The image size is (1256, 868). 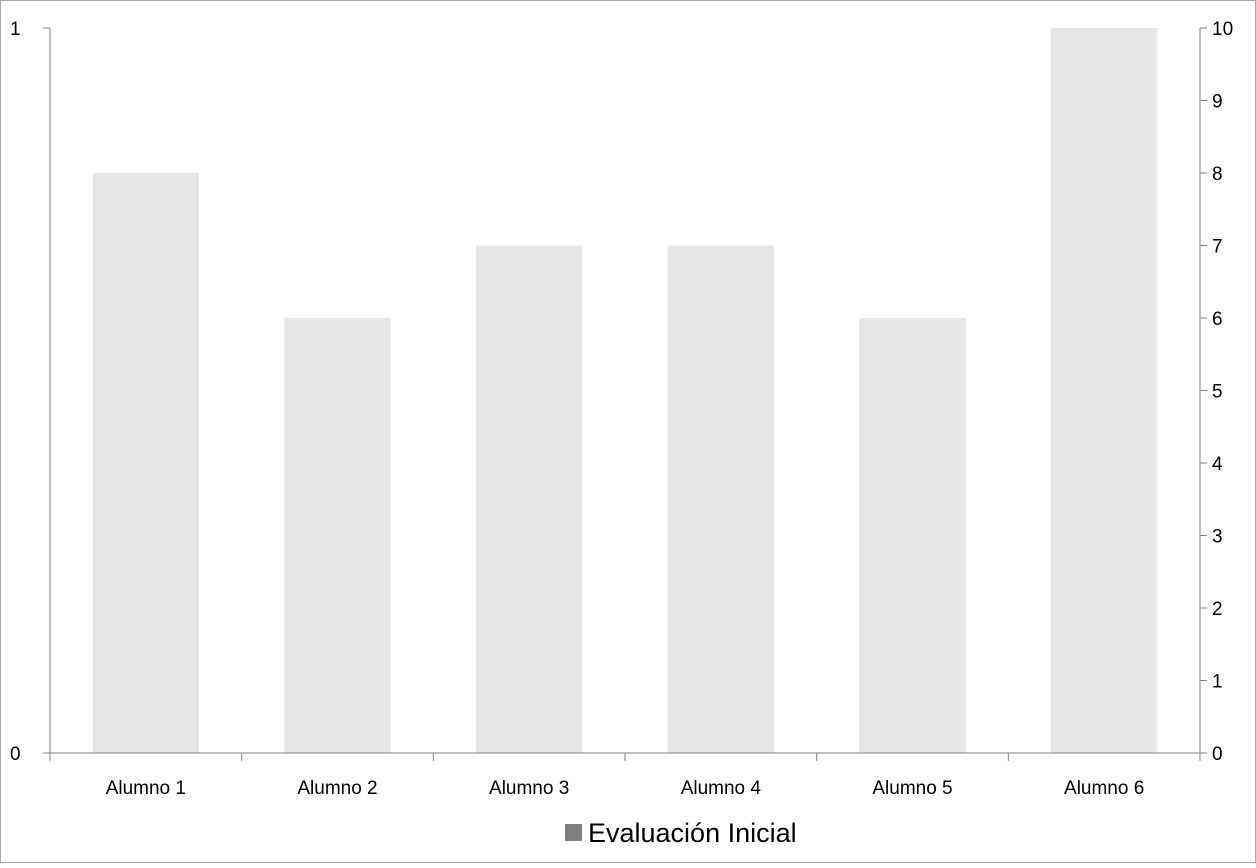 What do you see at coordinates (1217, 247) in the screenshot?
I see `right-tick-label-7: 7` at bounding box center [1217, 247].